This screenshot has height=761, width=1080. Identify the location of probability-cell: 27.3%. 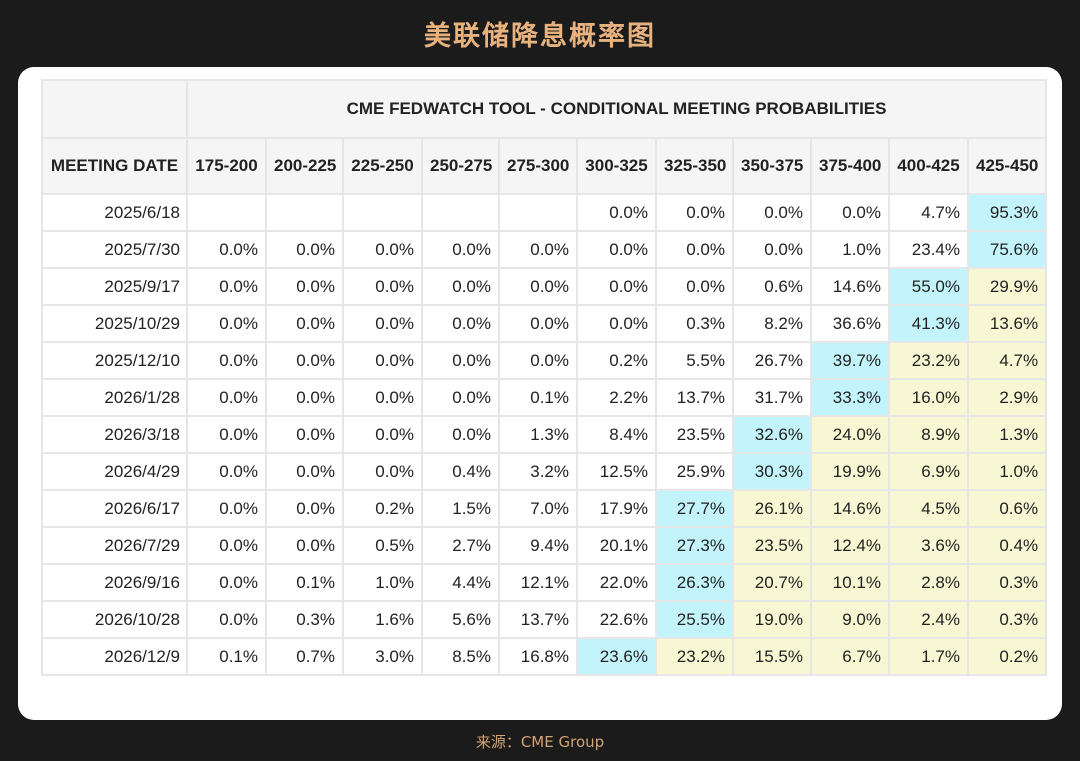
(694, 545).